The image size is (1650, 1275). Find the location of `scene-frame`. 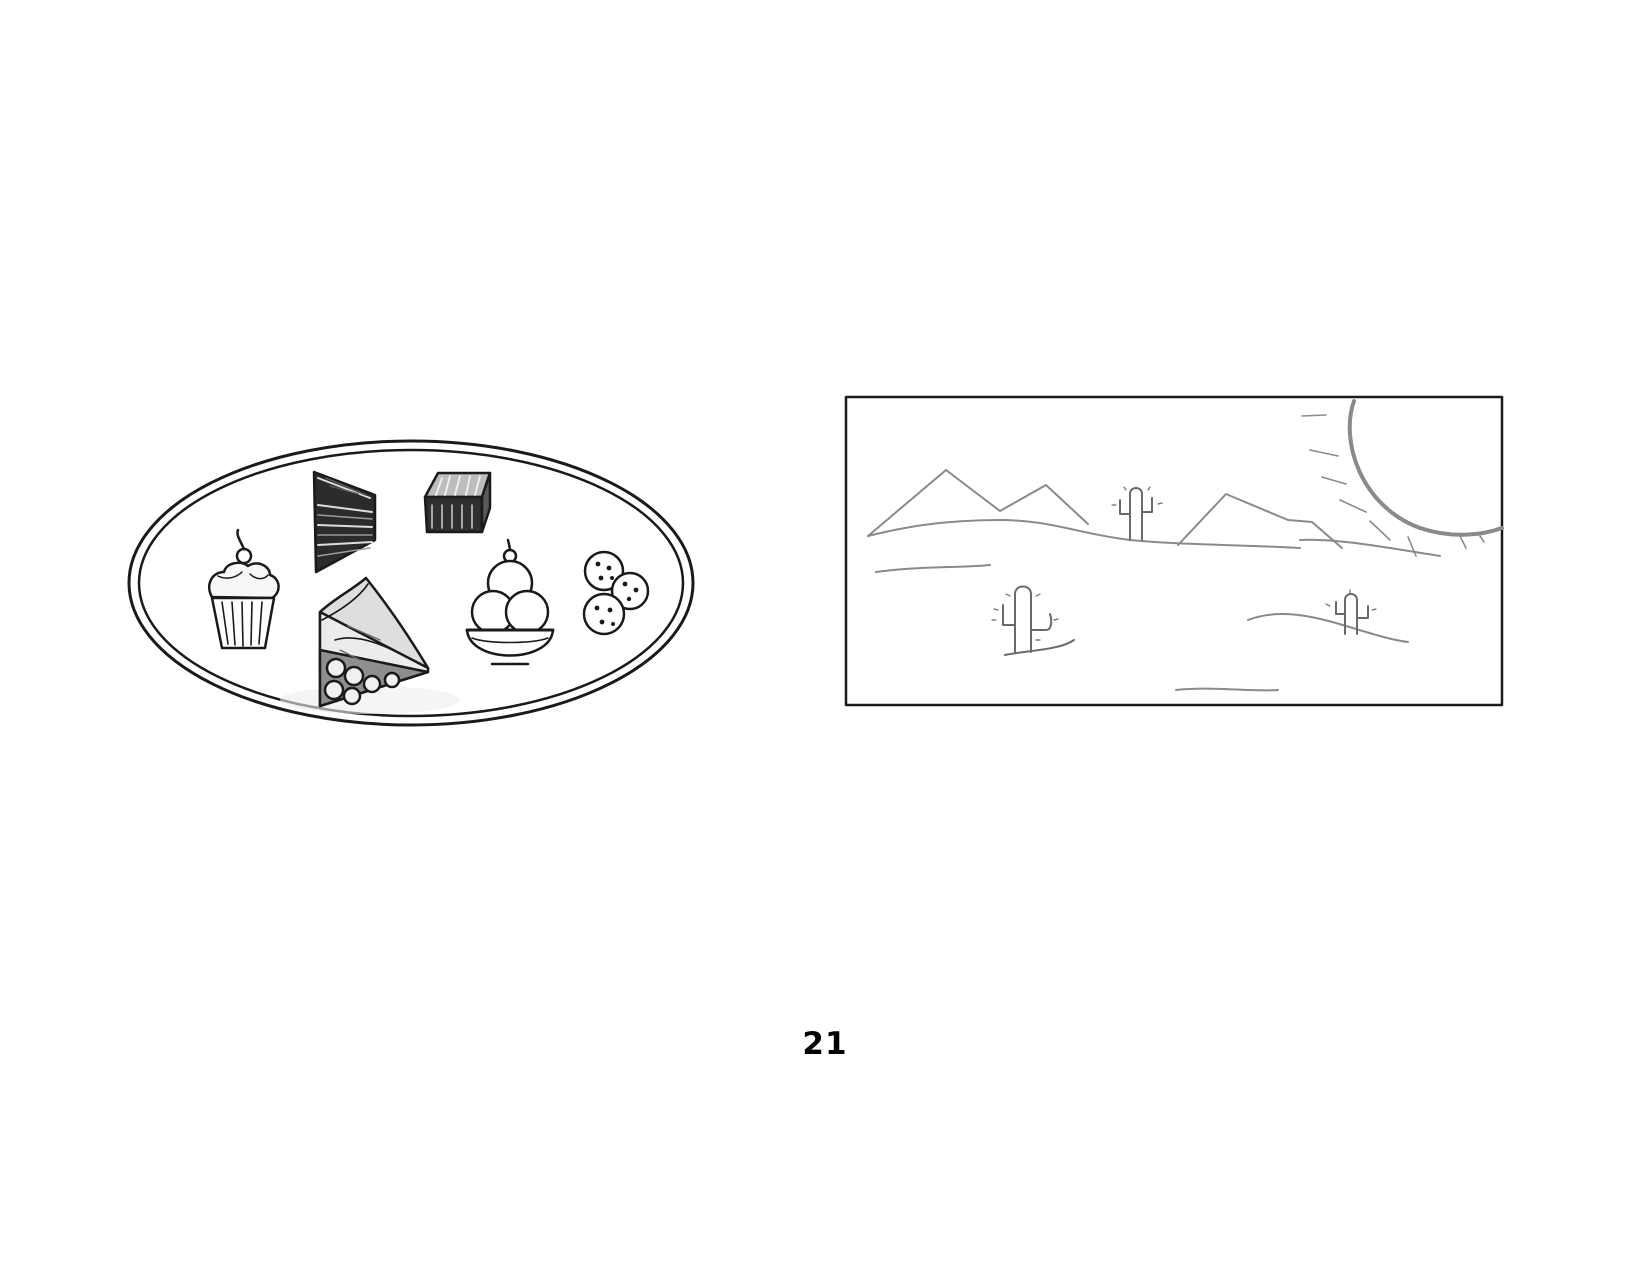

scene-frame is located at coordinates (1174, 551).